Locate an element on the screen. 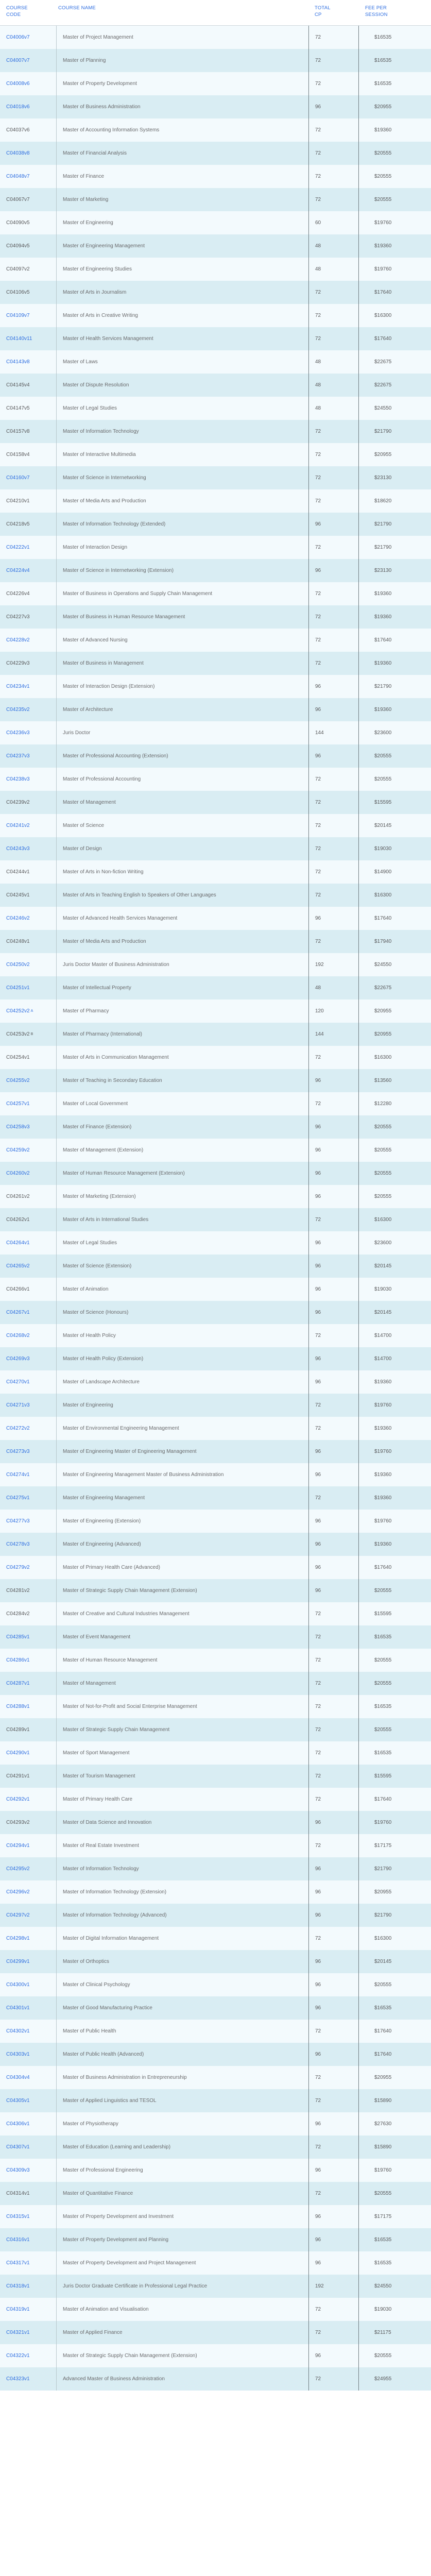 This screenshot has width=431, height=2576. course-code-link: C04238v3 is located at coordinates (28, 780).